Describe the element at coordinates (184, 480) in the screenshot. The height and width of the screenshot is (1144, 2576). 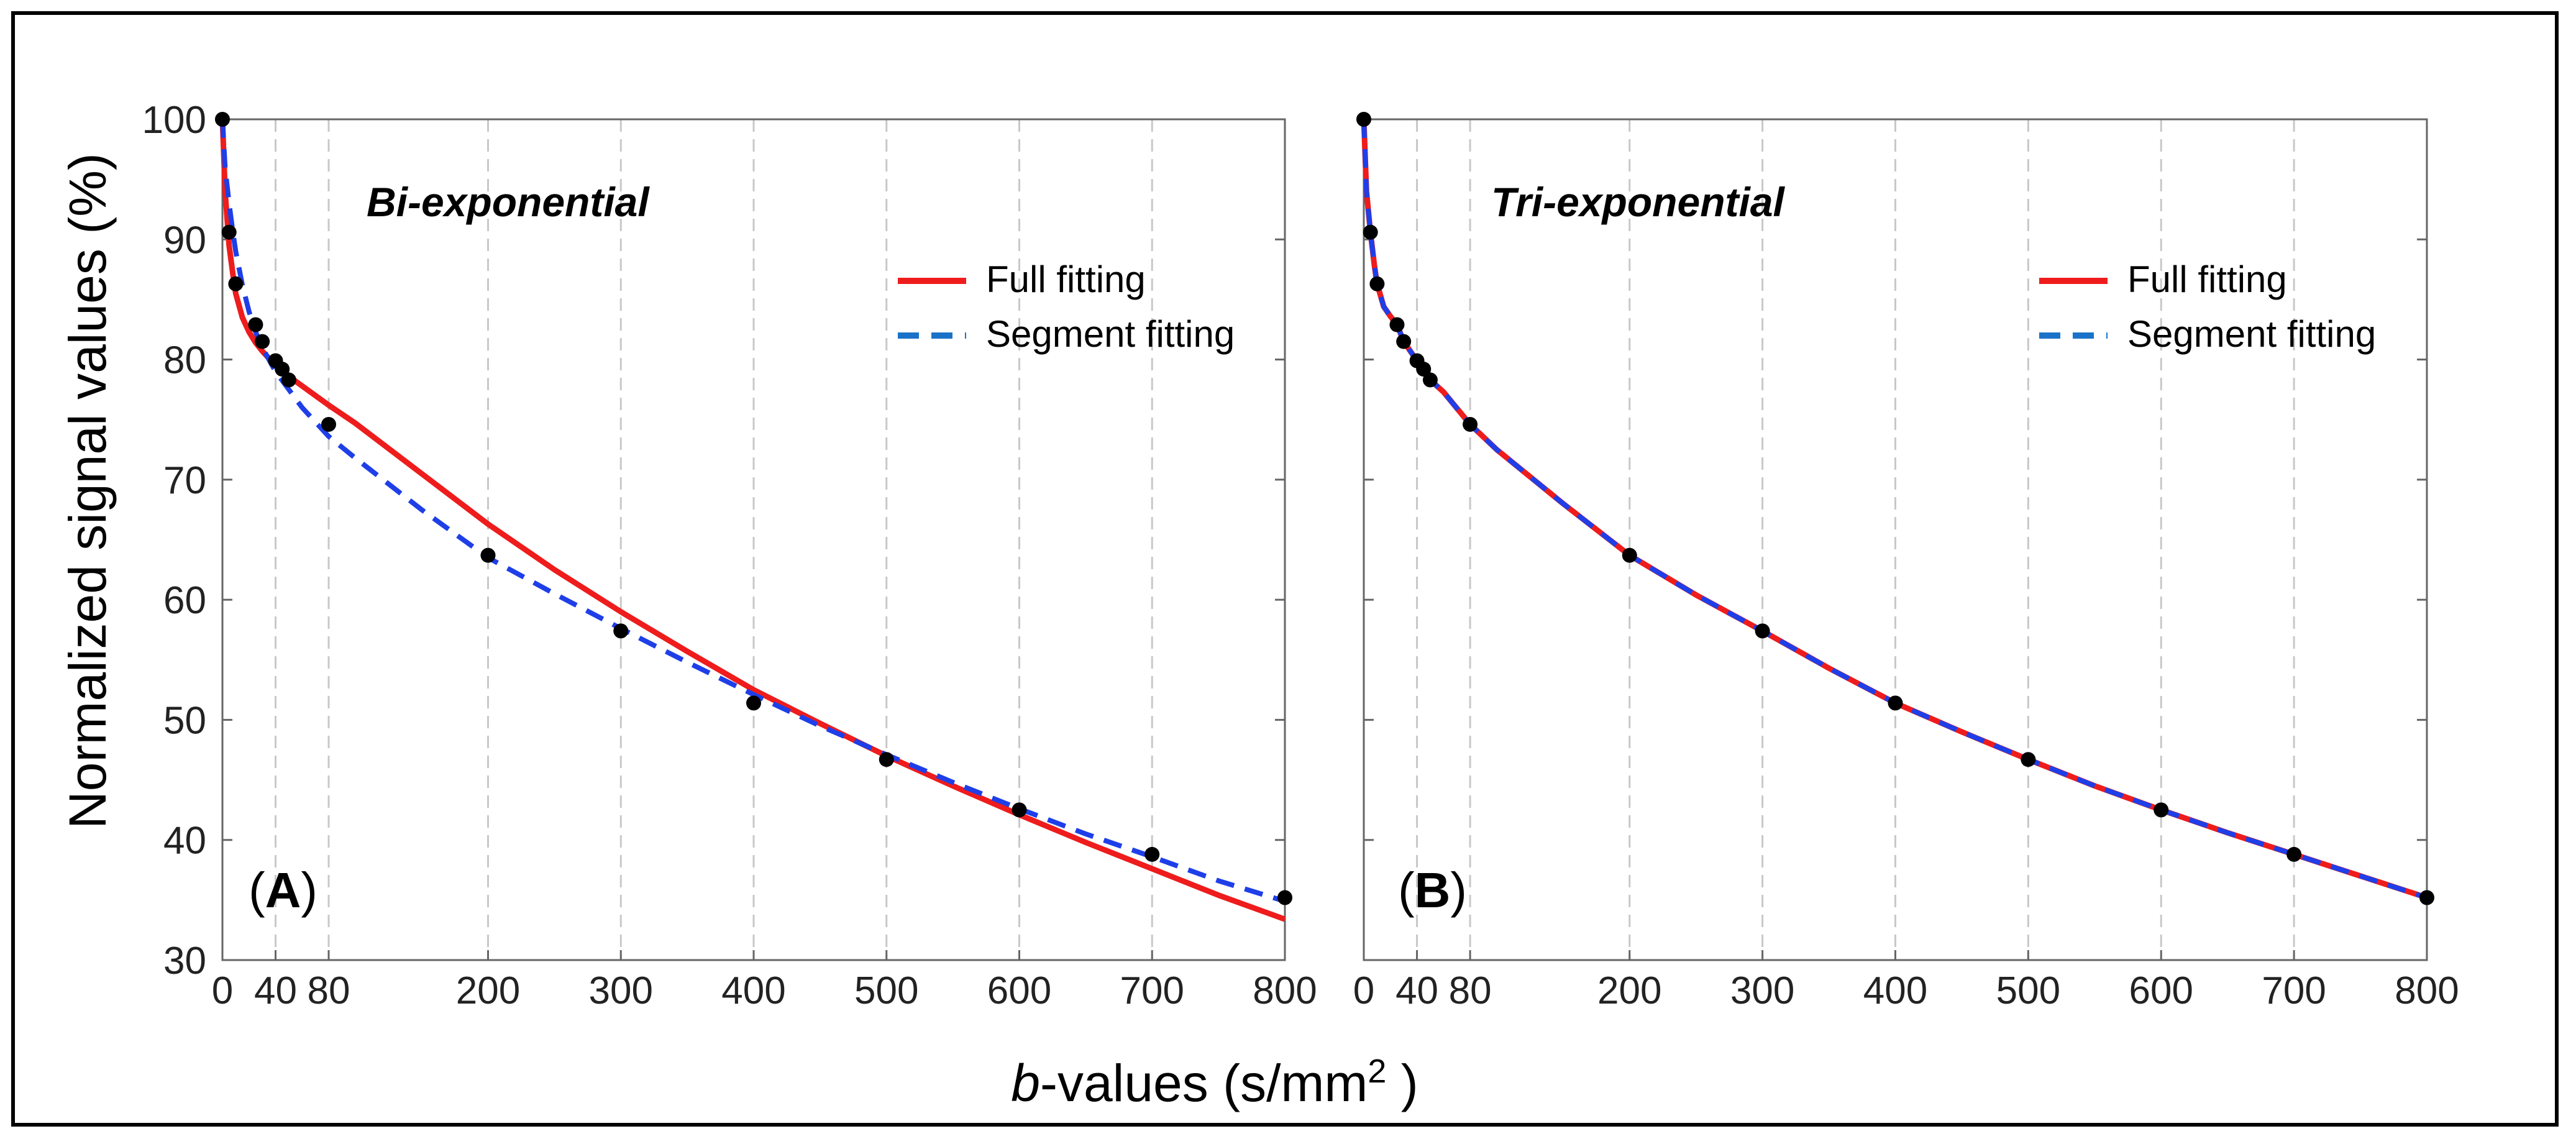
I see `y-tick-label: 70` at that location.